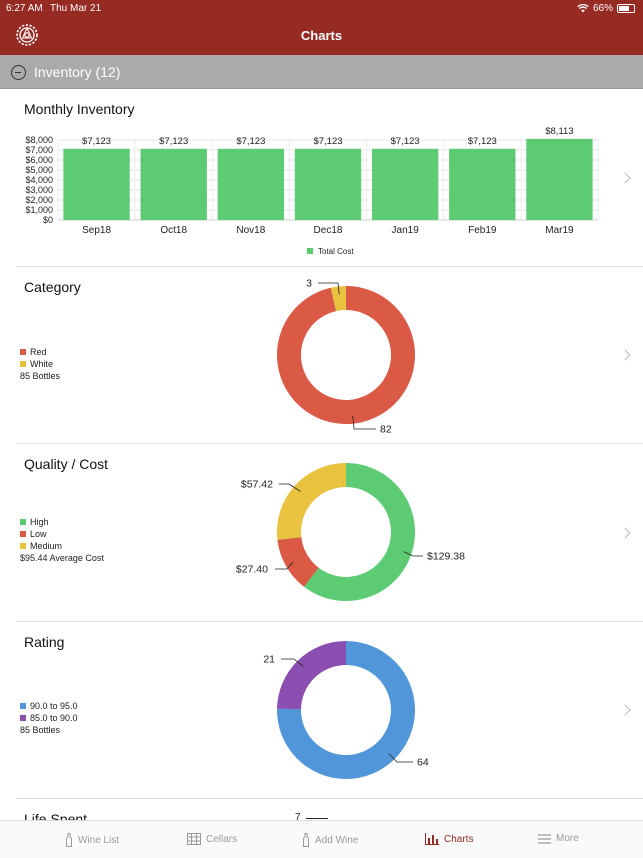  Describe the element at coordinates (39, 150) in the screenshot. I see `y-tick-label: $7,000` at that location.